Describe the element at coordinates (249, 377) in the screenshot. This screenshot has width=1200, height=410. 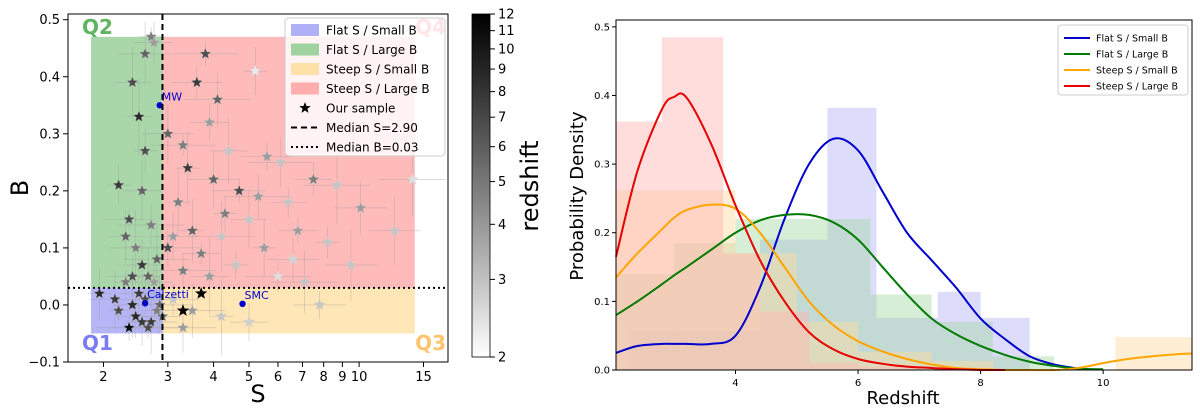
I see `x-tick-label: 5` at that location.